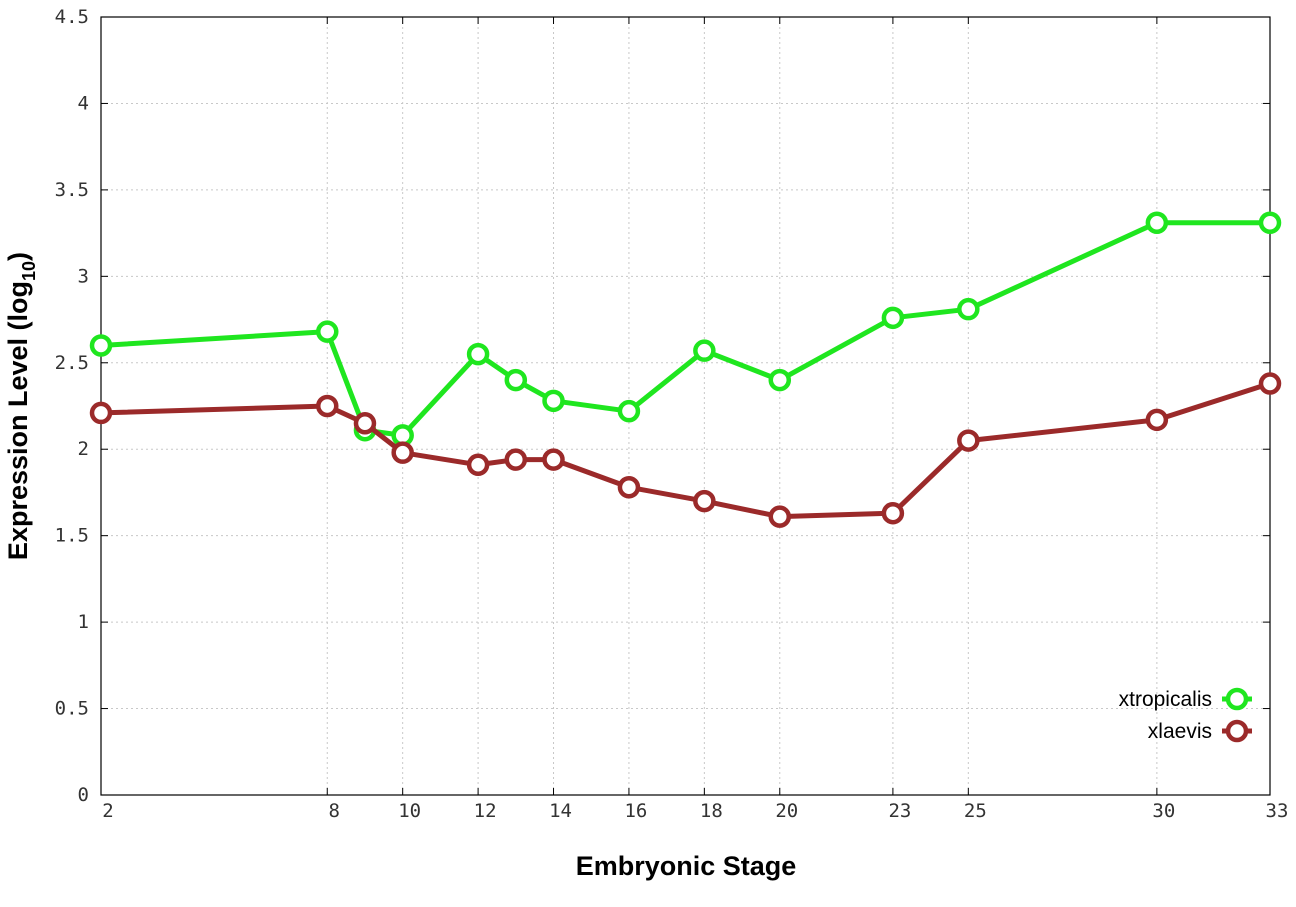  What do you see at coordinates (1180, 731) in the screenshot?
I see `legend-label: xlaevis` at bounding box center [1180, 731].